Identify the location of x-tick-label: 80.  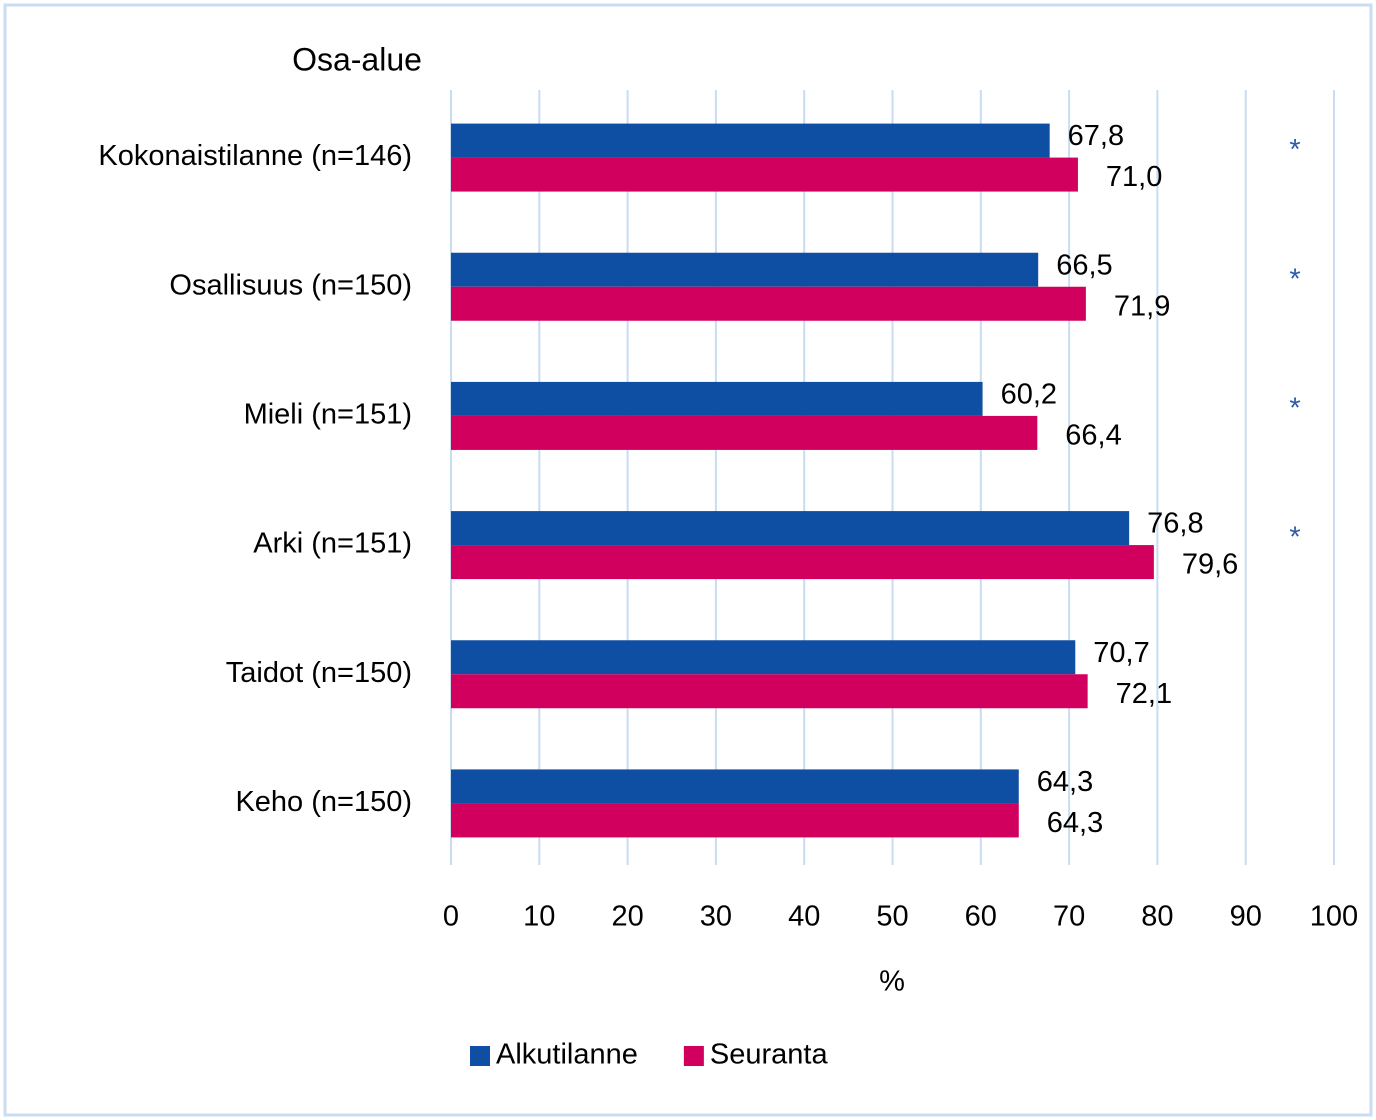
(1157, 917).